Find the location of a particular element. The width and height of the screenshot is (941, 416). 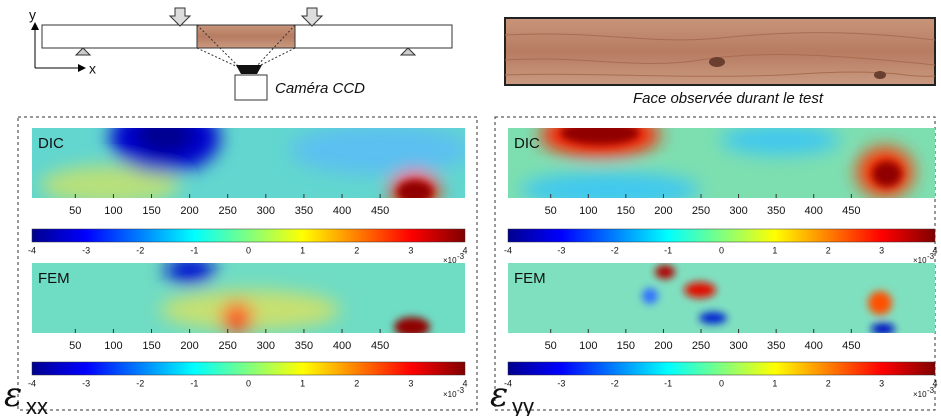

axis-label: y is located at coordinates (32, 15).